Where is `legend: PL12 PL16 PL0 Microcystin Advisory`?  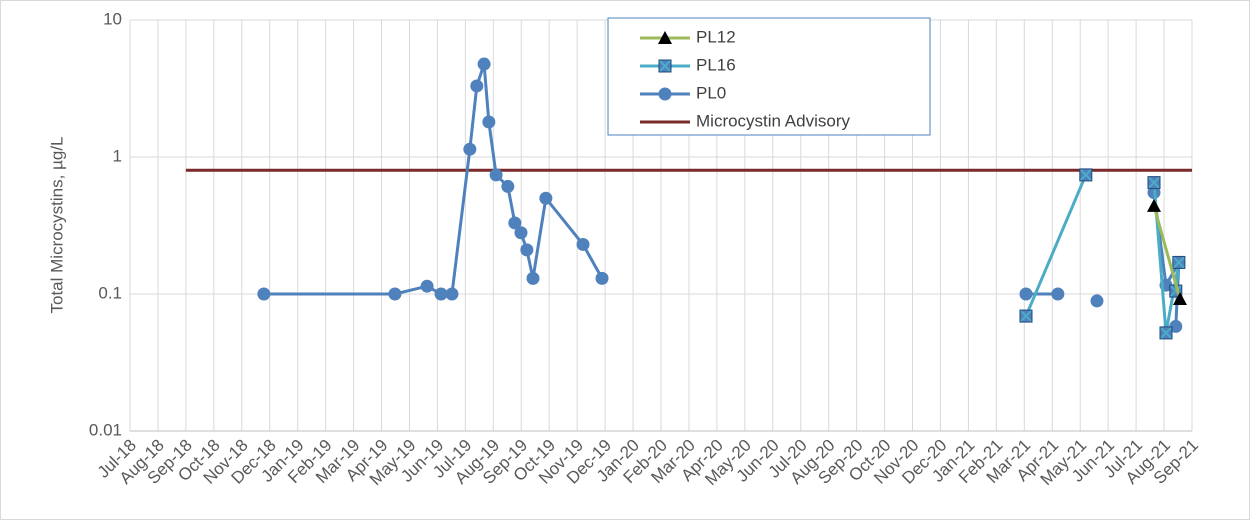 legend: PL12 PL16 PL0 Microcystin Advisory is located at coordinates (769, 76).